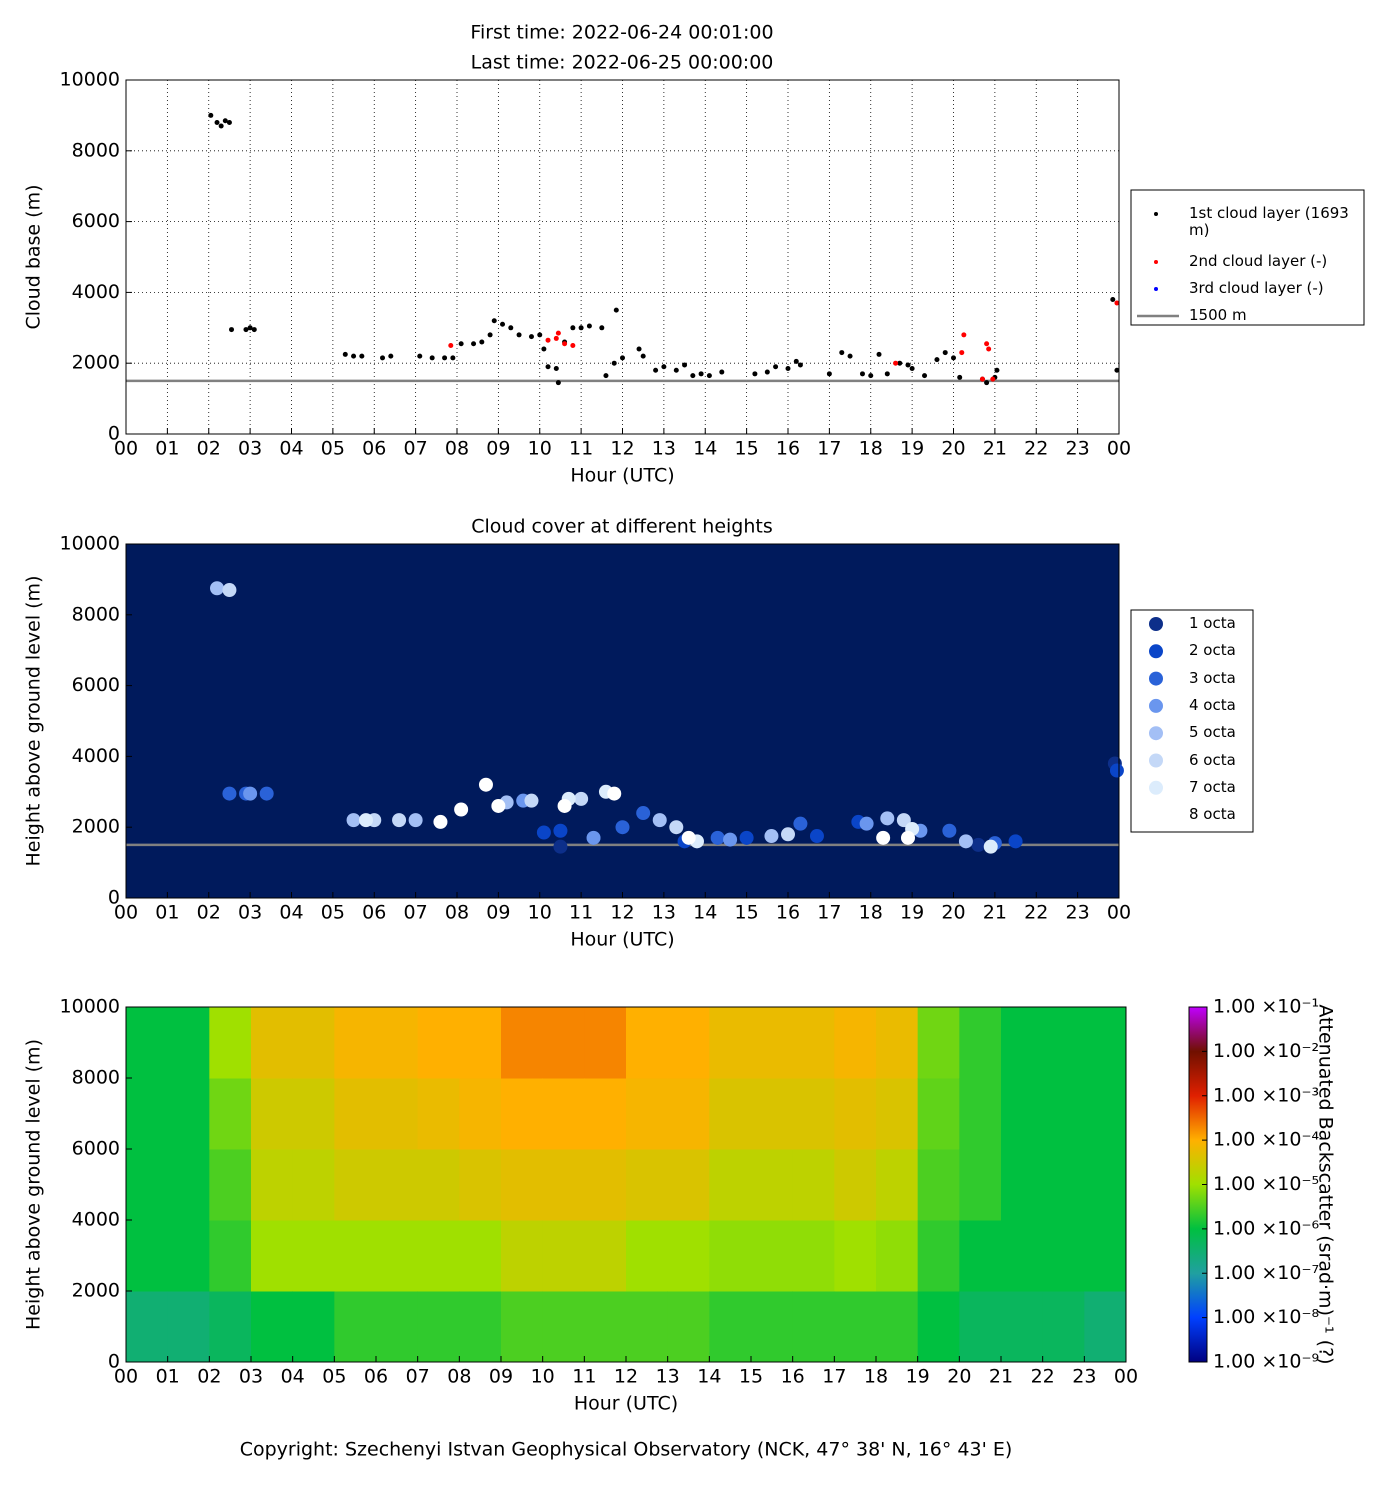 The height and width of the screenshot is (1504, 1400). What do you see at coordinates (96, 756) in the screenshot?
I see `y-tick-label: 4000` at bounding box center [96, 756].